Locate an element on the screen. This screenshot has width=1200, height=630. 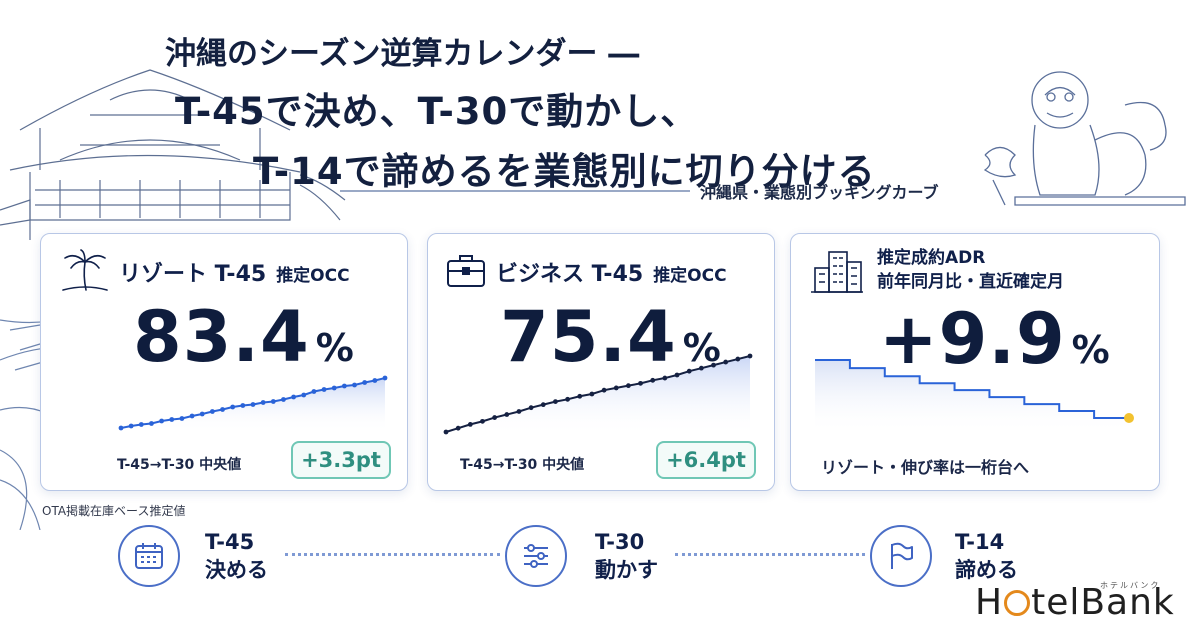
timeline-step-1-code: T-45 is located at coordinates (230, 542).